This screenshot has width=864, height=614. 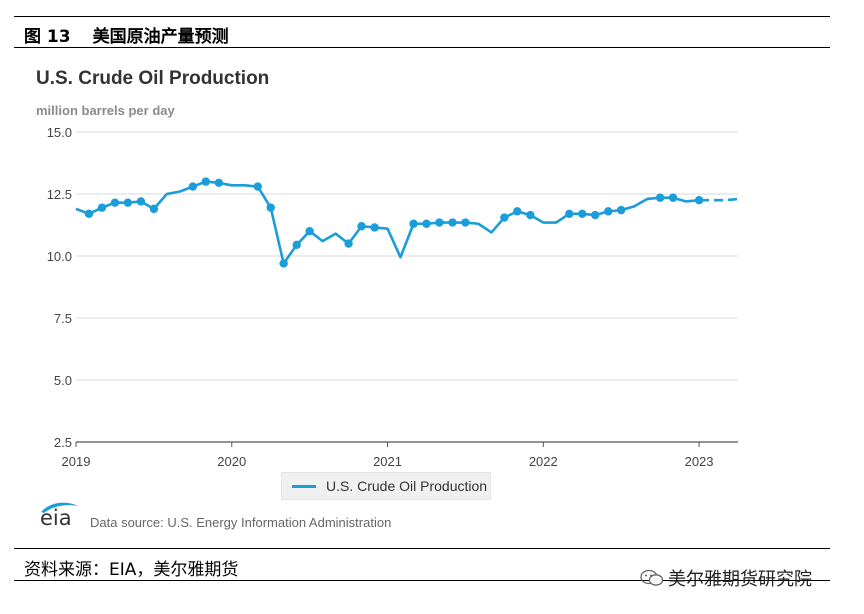 What do you see at coordinates (394, 222) in the screenshot?
I see `series-markers` at bounding box center [394, 222].